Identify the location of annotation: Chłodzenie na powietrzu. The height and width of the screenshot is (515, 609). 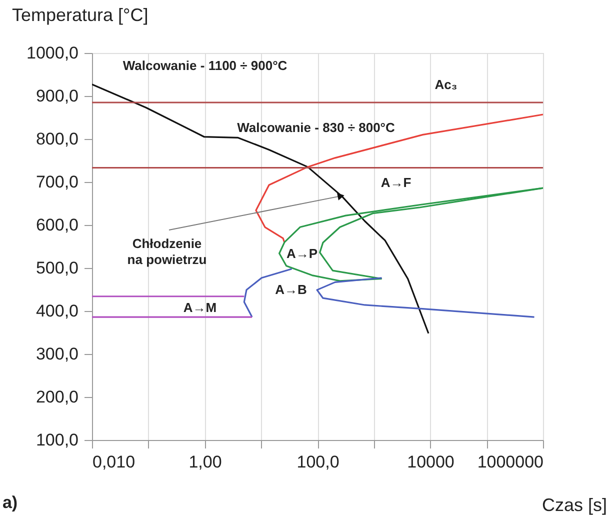
(167, 251).